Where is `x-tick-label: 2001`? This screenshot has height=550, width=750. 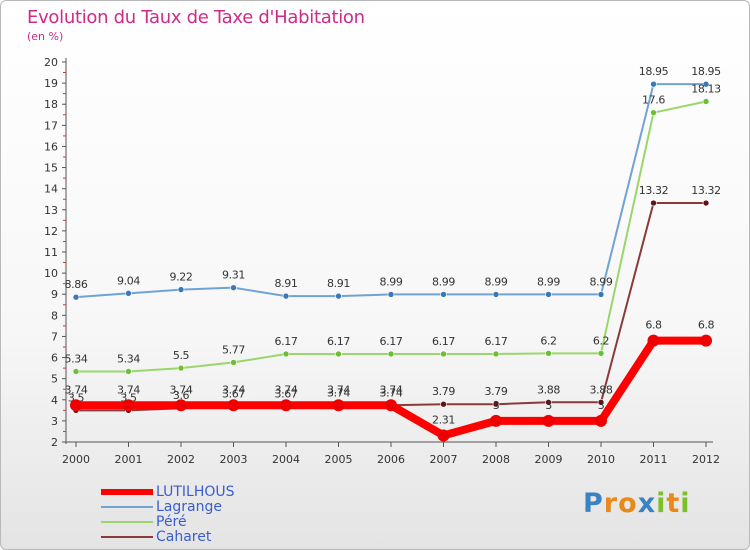
x-tick-label: 2001 is located at coordinates (129, 459).